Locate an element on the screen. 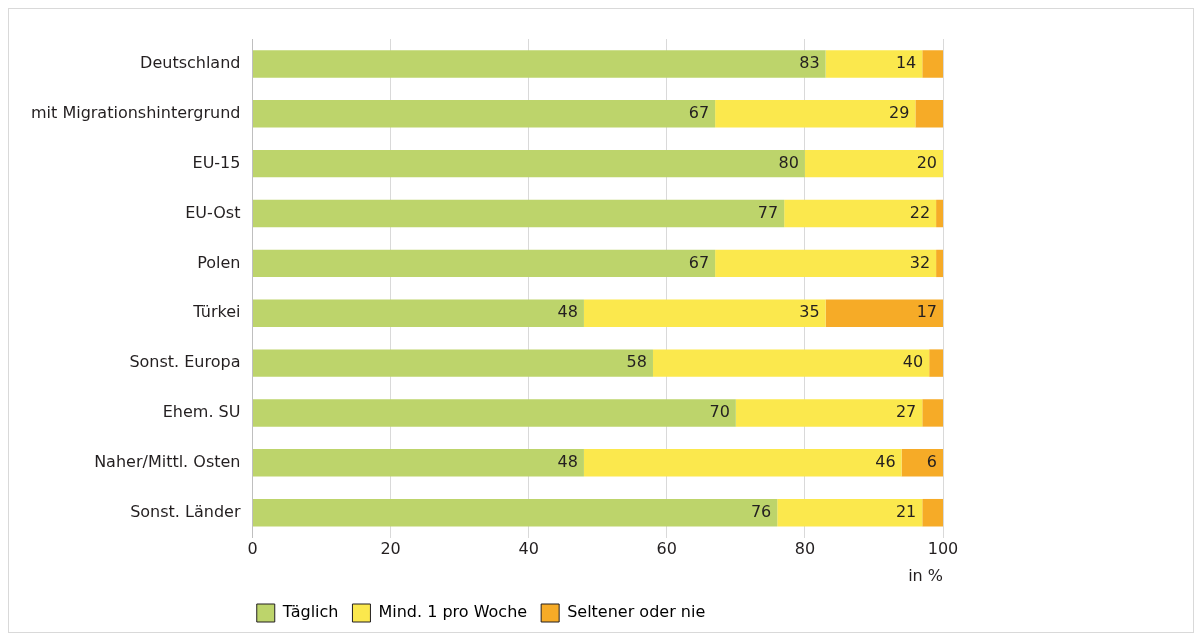  legend-label: Täglich is located at coordinates (310, 612).